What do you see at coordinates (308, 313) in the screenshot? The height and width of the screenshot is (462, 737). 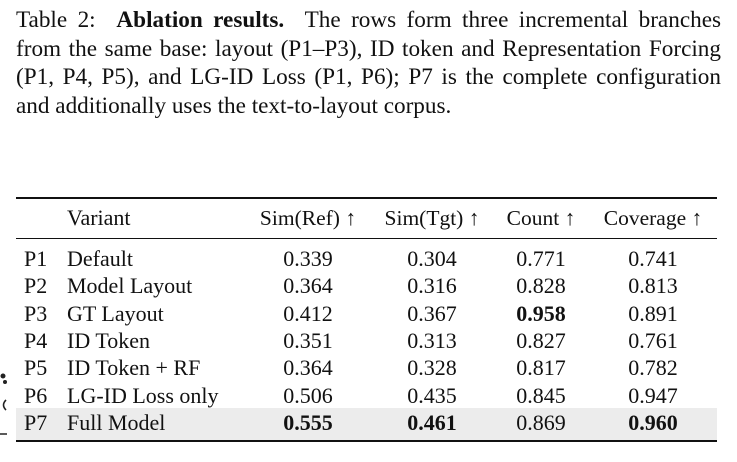 I see `cell-sim-ref: 0.412` at bounding box center [308, 313].